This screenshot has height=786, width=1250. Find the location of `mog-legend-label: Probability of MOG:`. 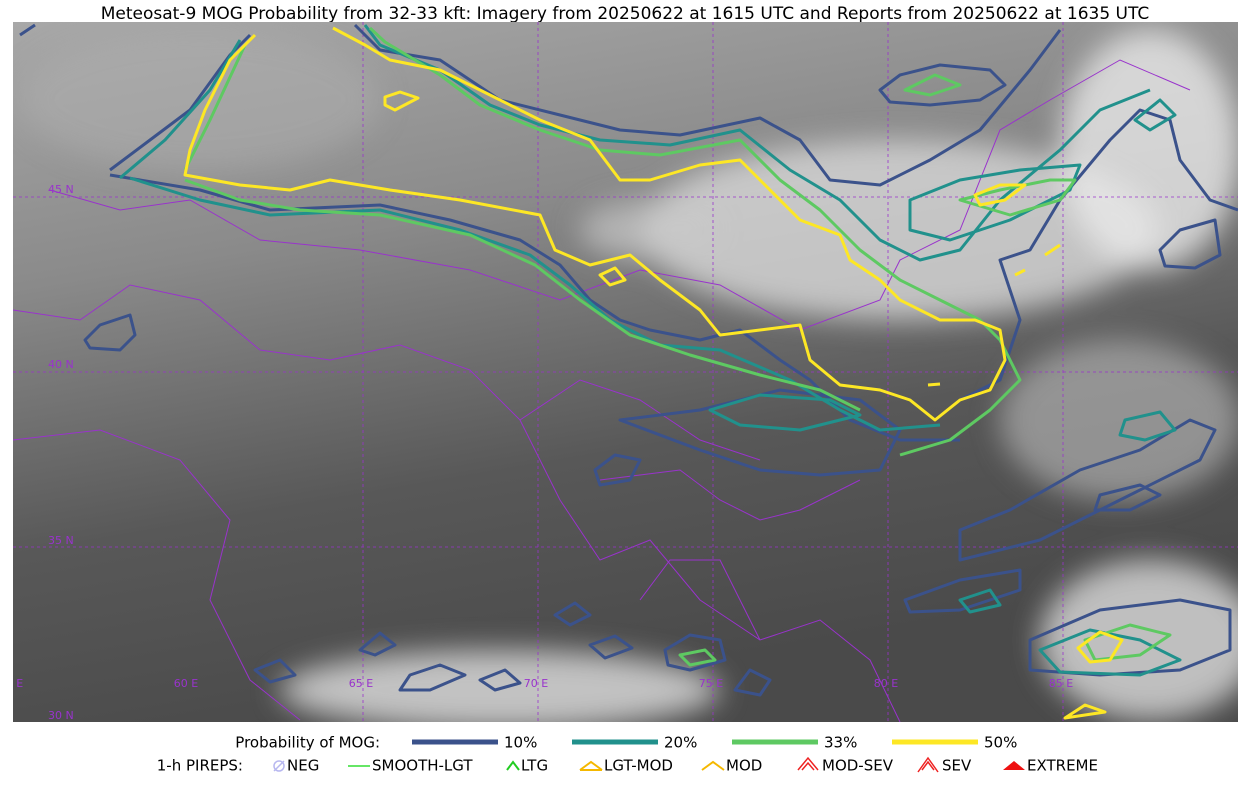

mog-legend-label: Probability of MOG: is located at coordinates (307, 743).